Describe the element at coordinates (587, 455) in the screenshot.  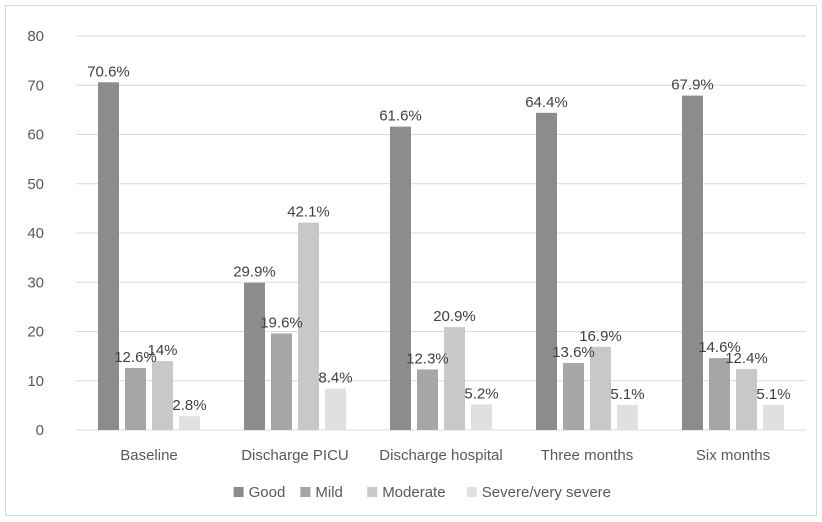
I see `x-tick-label: Three months` at that location.